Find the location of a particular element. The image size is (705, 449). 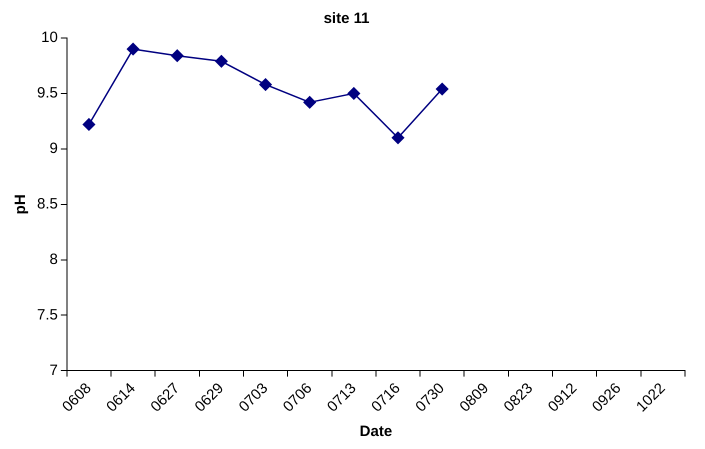

x-axis-title: Date is located at coordinates (376, 431).